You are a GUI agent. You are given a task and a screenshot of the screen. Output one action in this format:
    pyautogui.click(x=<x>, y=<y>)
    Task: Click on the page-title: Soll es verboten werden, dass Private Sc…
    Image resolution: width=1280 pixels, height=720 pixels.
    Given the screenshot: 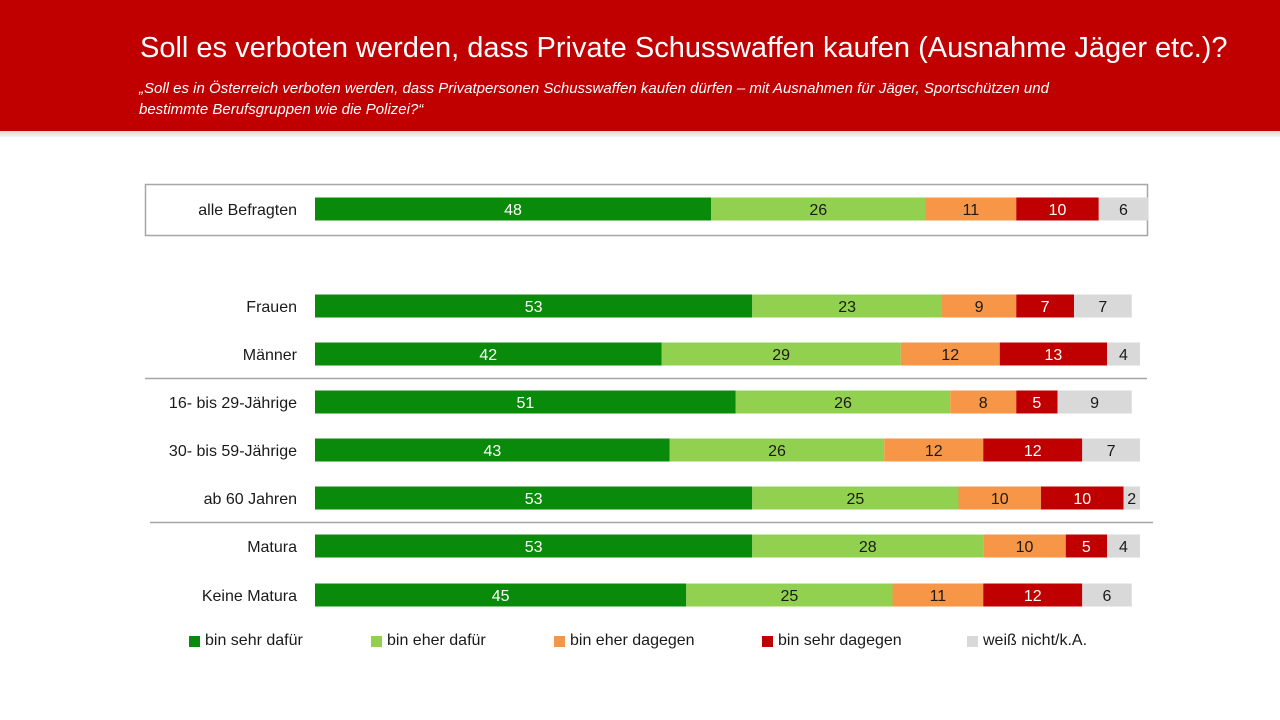 What is the action you would take?
    pyautogui.click(x=684, y=48)
    